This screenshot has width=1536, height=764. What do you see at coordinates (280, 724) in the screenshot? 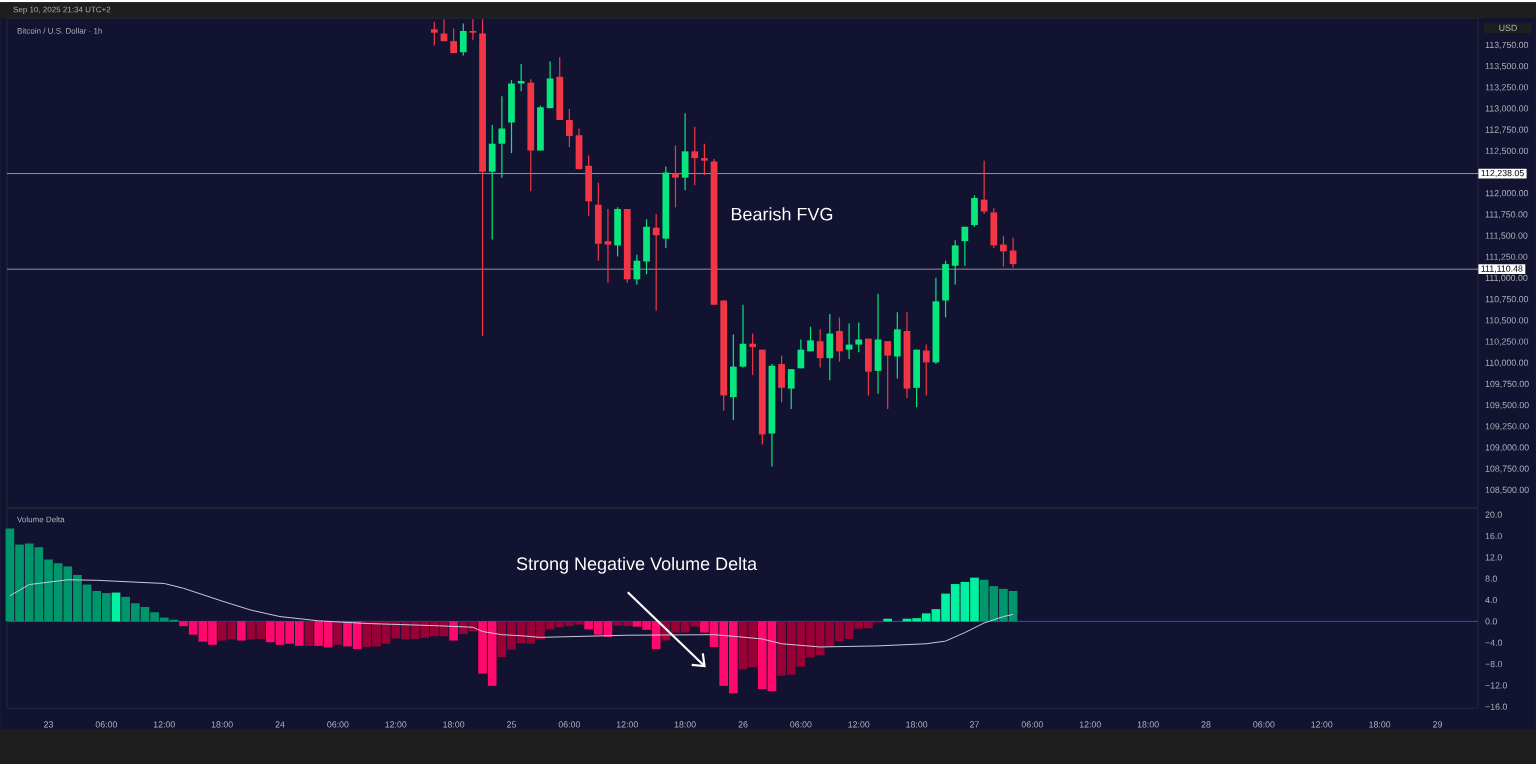
I see `x-tick-label: 24` at bounding box center [280, 724].